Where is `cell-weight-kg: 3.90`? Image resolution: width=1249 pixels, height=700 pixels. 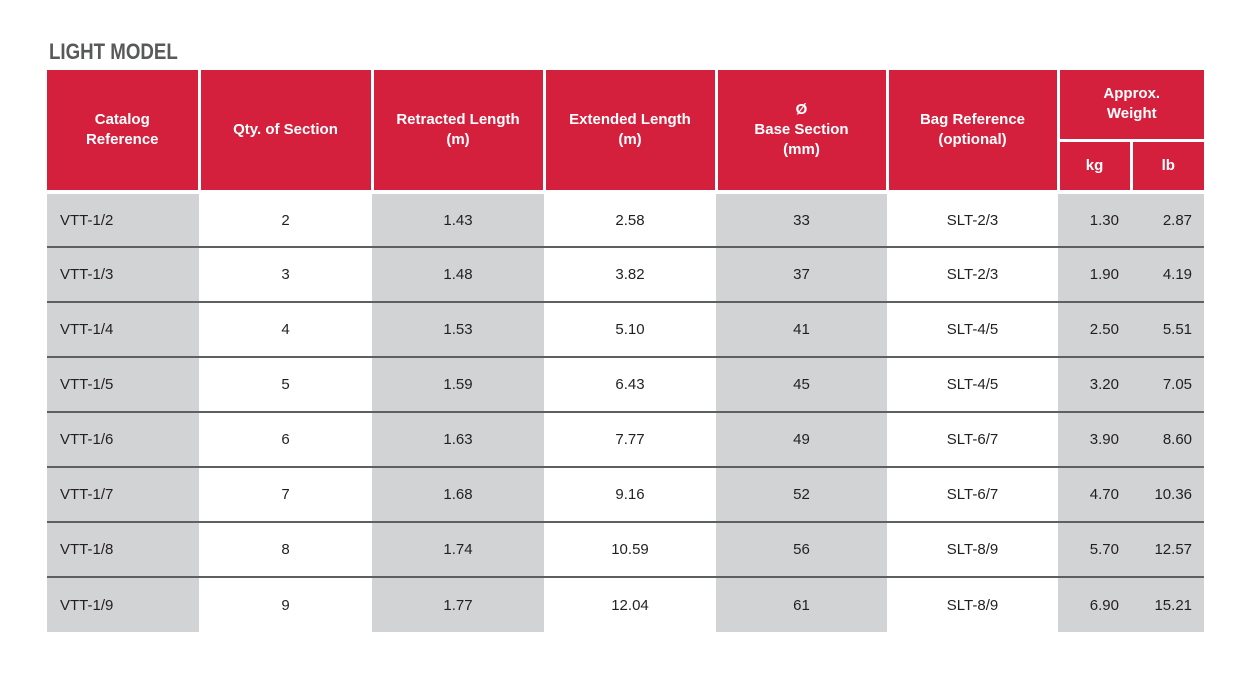 cell-weight-kg: 3.90 is located at coordinates (1094, 439).